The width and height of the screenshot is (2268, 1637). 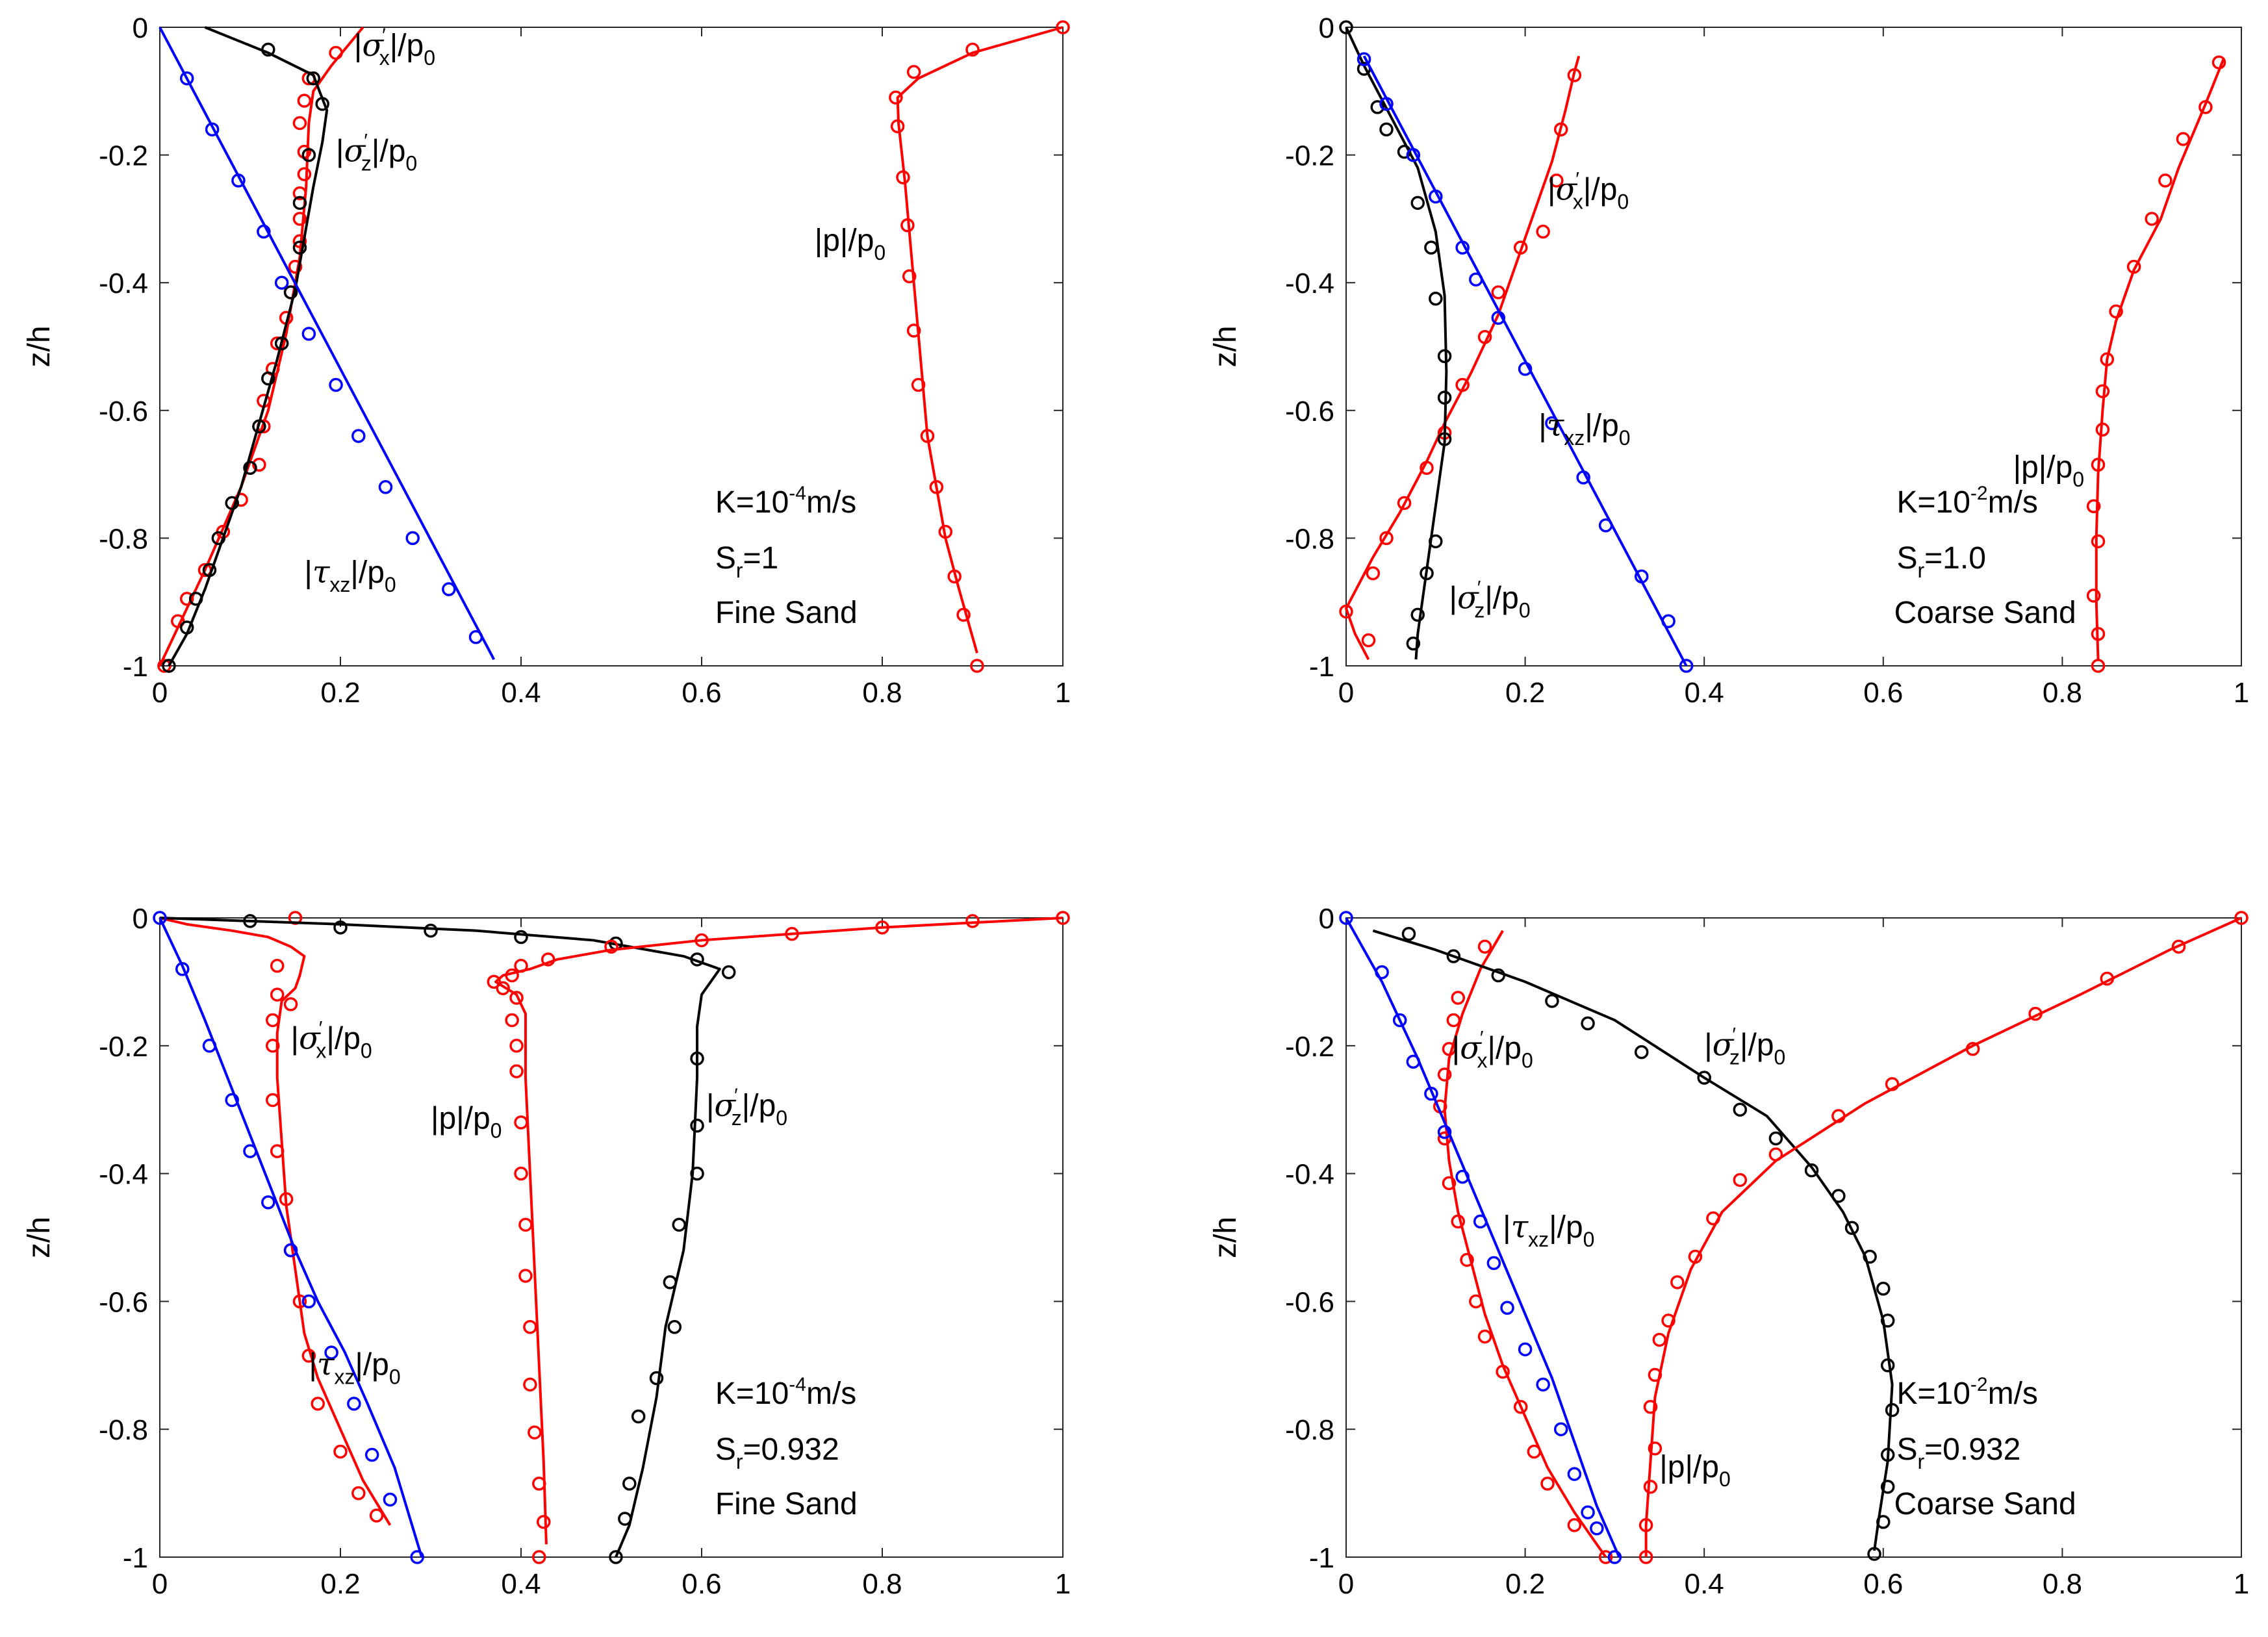 I want to click on y-axis-label: z/h, so click(x=1225, y=1237).